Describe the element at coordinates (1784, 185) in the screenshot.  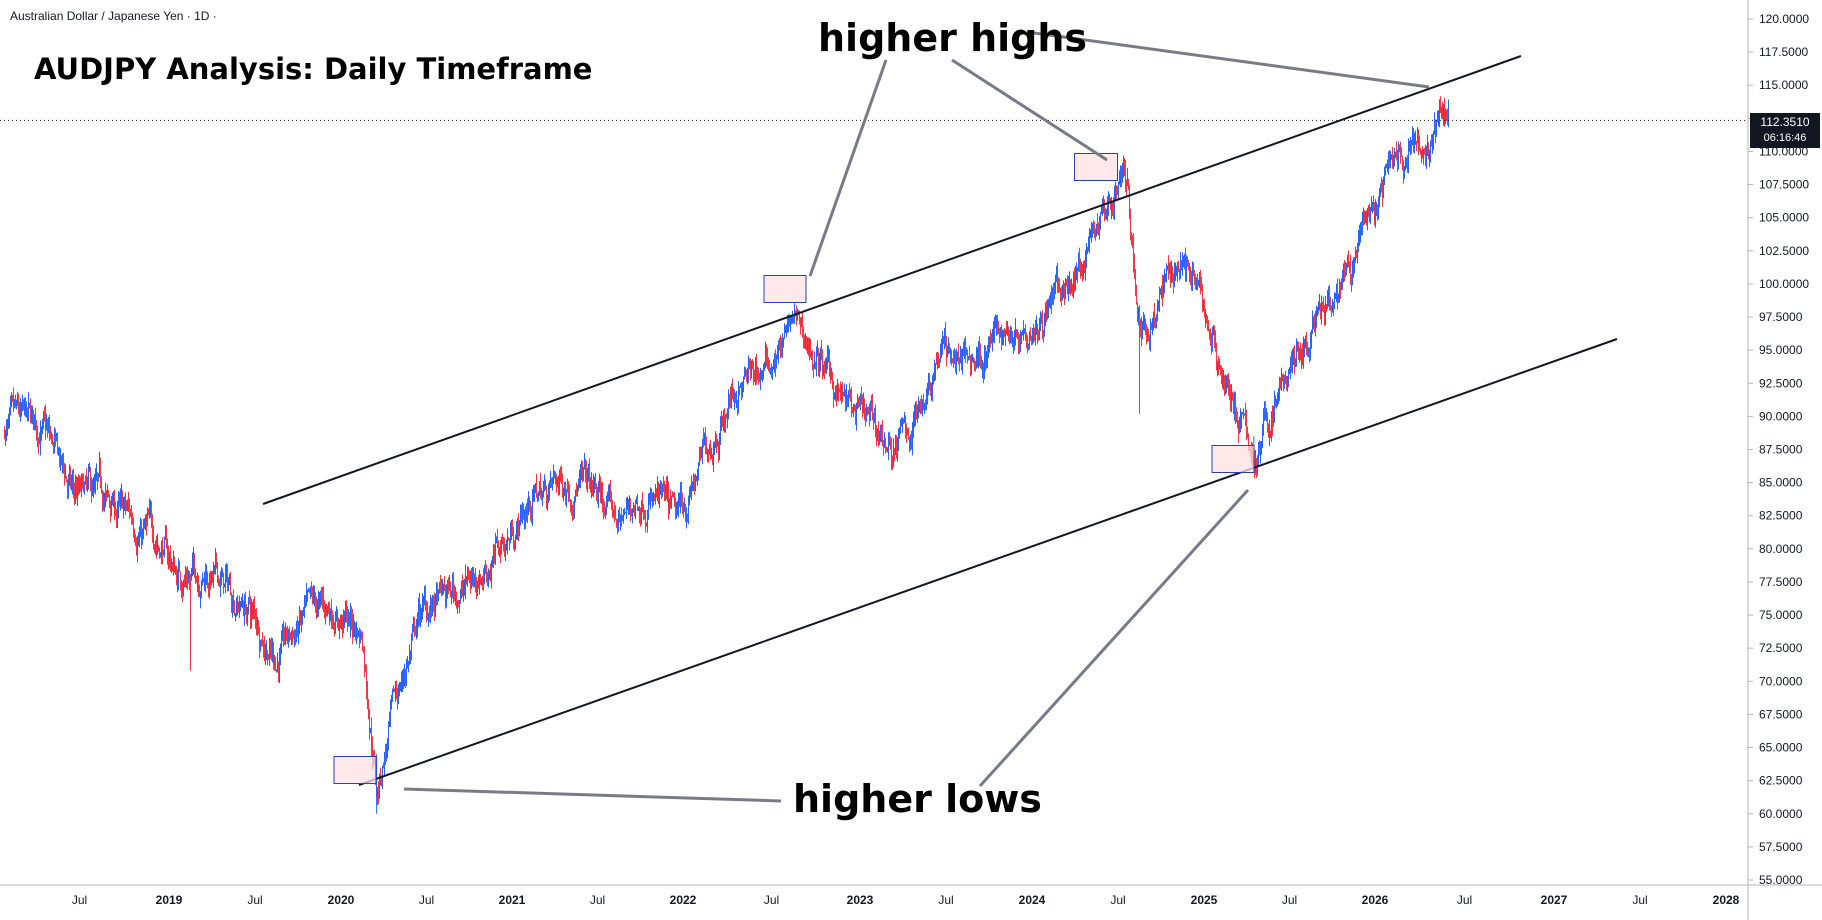
I see `price-tick-label: 107.5000` at that location.